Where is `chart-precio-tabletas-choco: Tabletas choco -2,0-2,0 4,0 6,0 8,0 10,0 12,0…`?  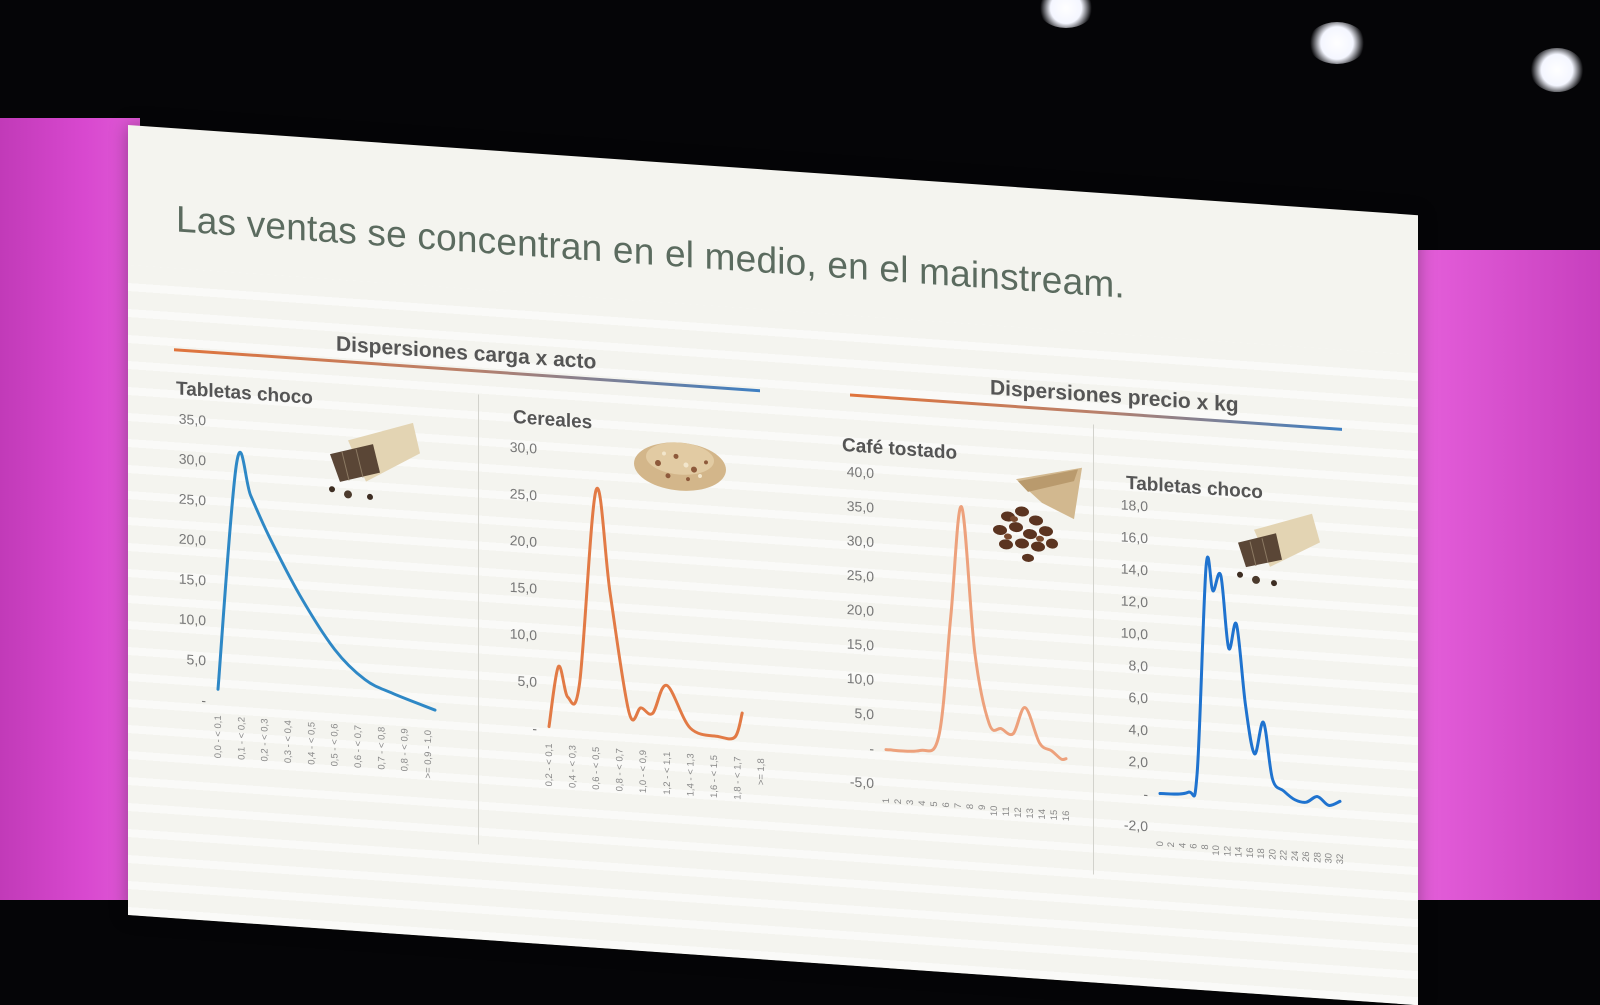 chart-precio-tabletas-choco: Tabletas choco -2,0-2,0 4,0 6,0 8,0 10,0 12,0… is located at coordinates (1238, 711).